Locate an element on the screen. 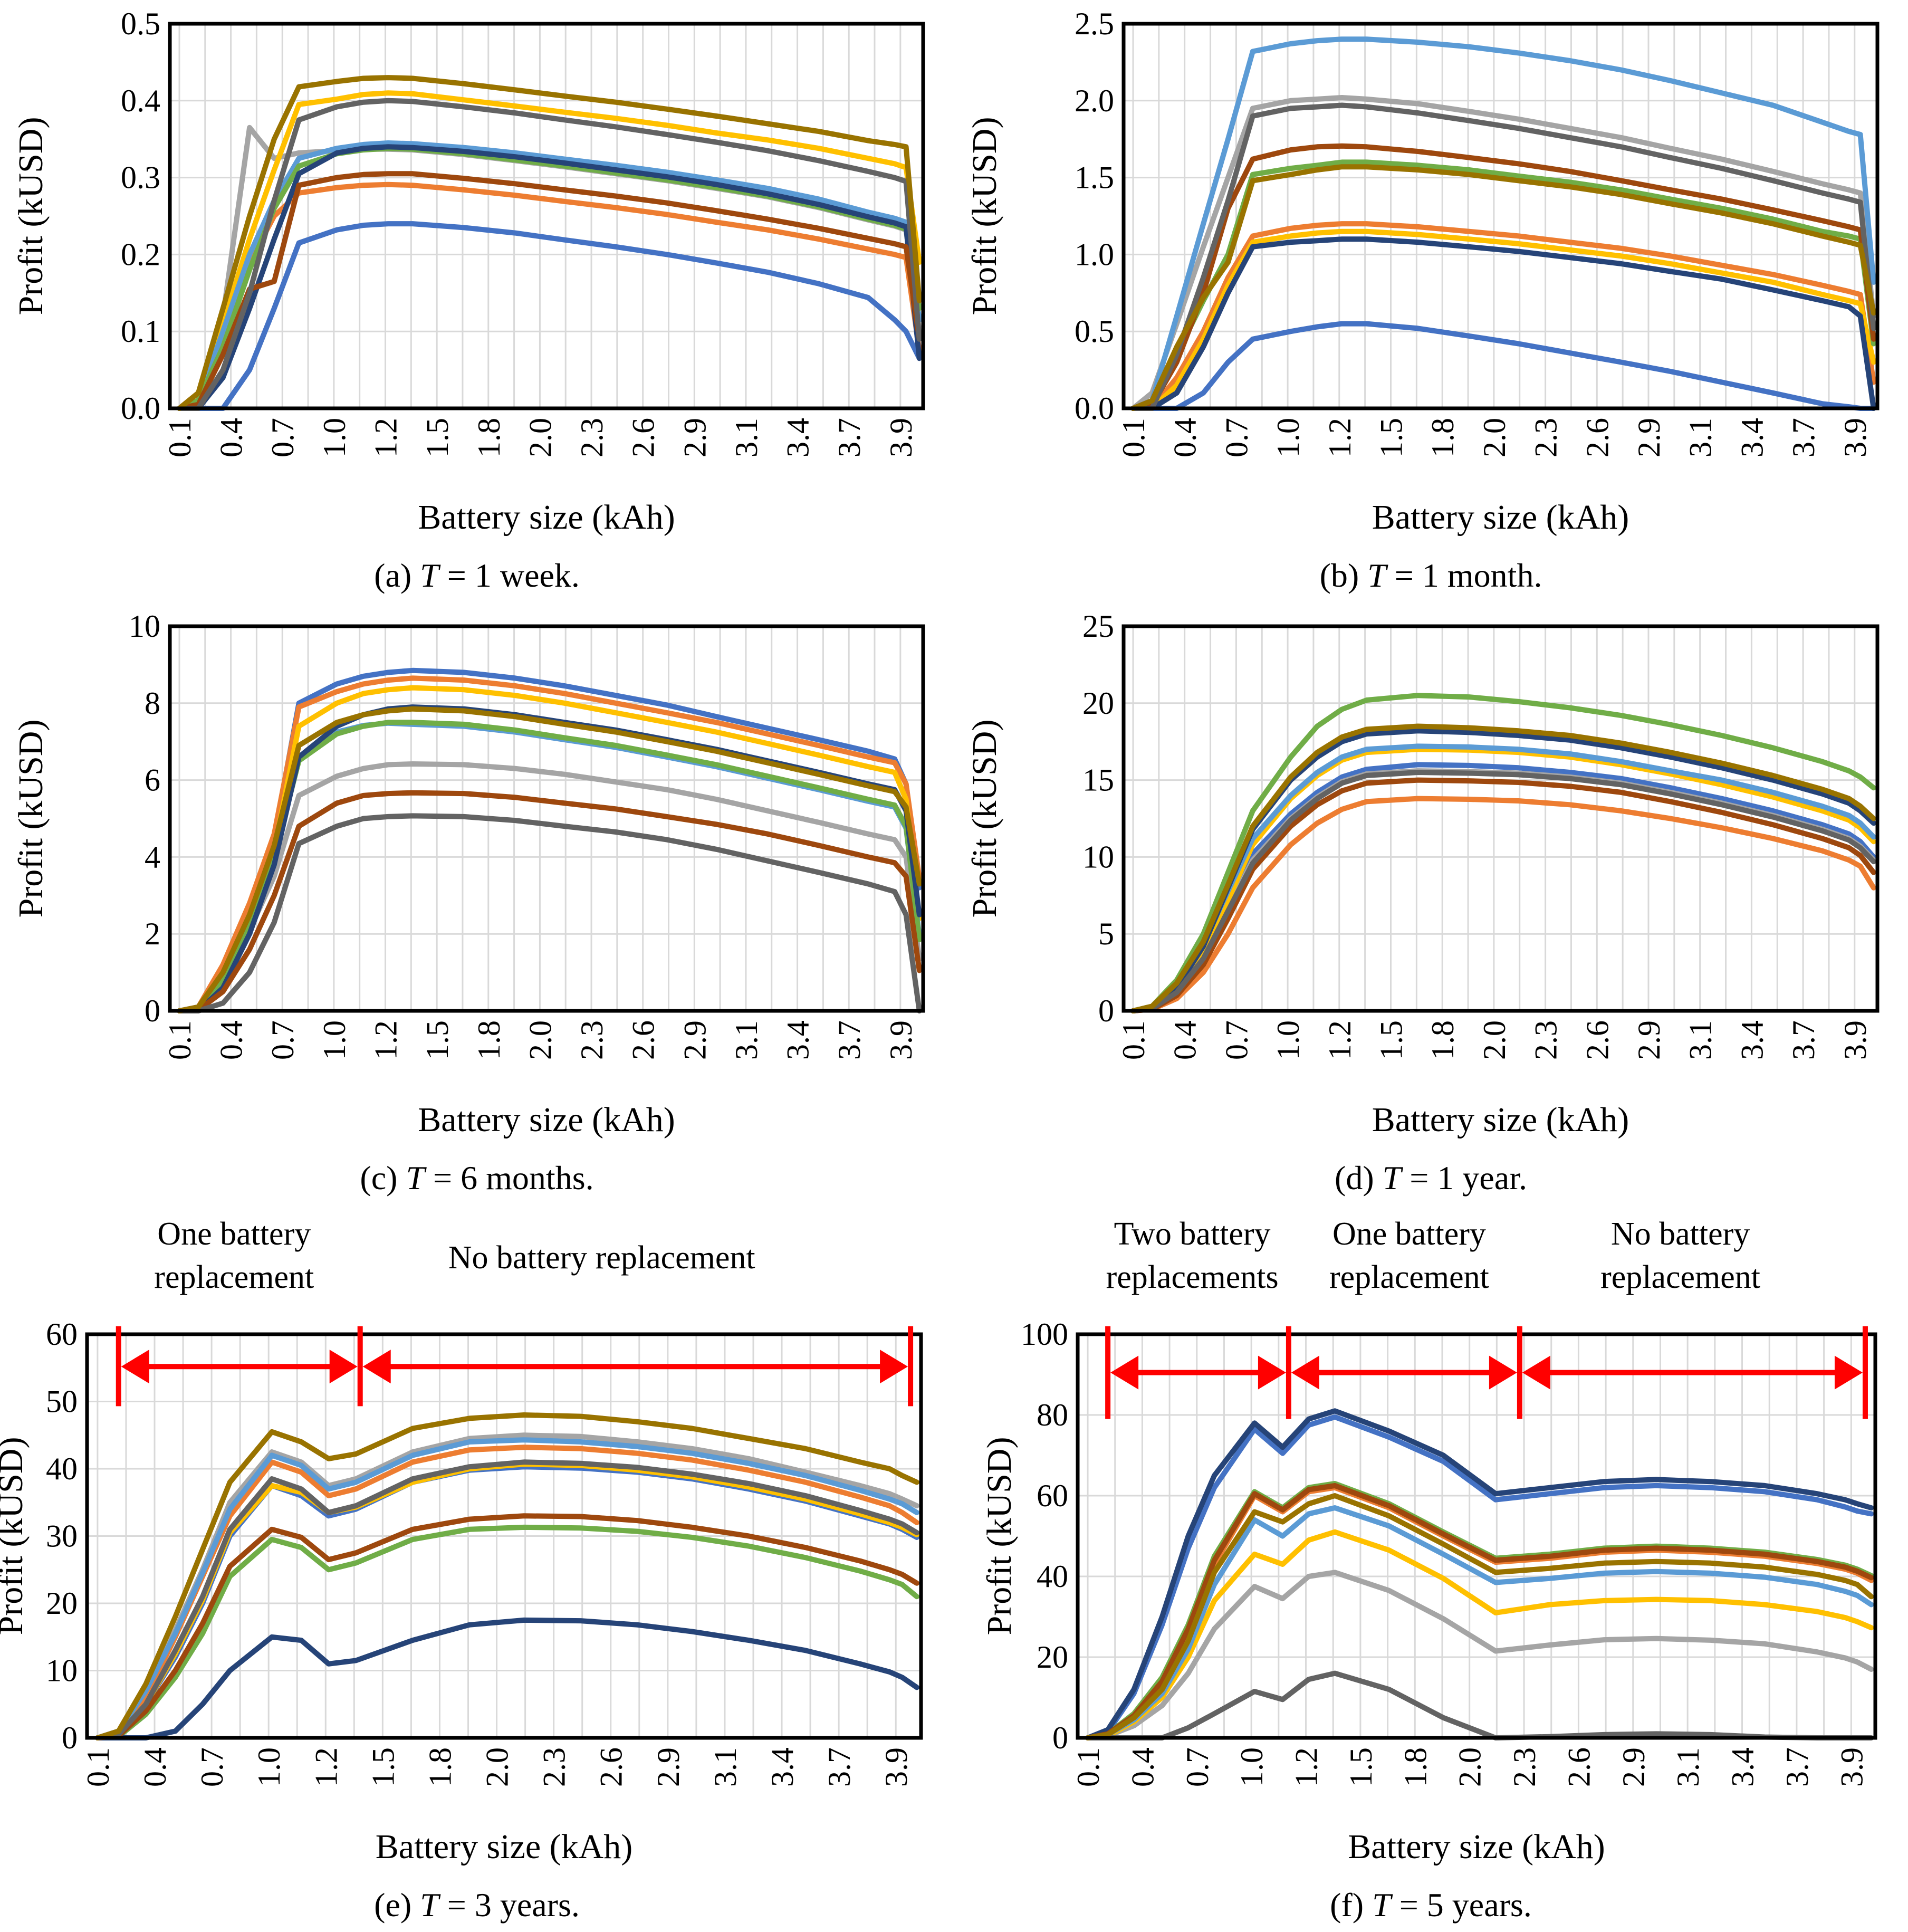 The image size is (1908, 1932). svg-text: 5 is located at coordinates (1106, 934).